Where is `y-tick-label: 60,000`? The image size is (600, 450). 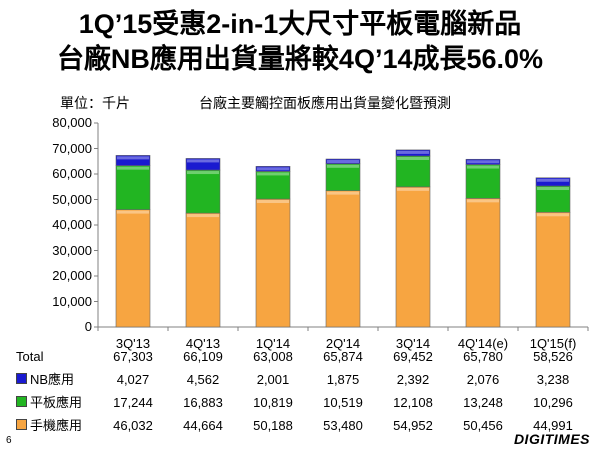
y-tick-label: 60,000 is located at coordinates (72, 173).